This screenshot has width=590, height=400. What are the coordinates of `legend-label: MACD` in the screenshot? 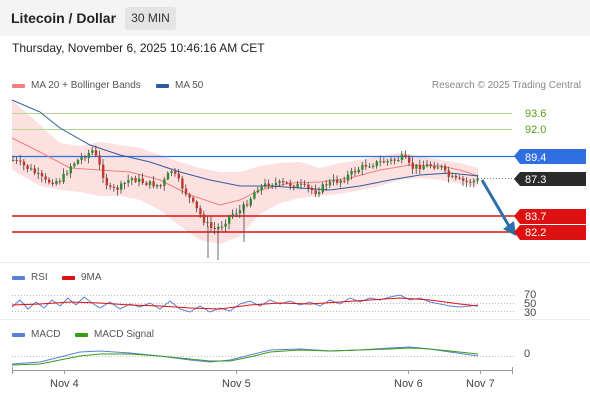 It's located at (46, 334).